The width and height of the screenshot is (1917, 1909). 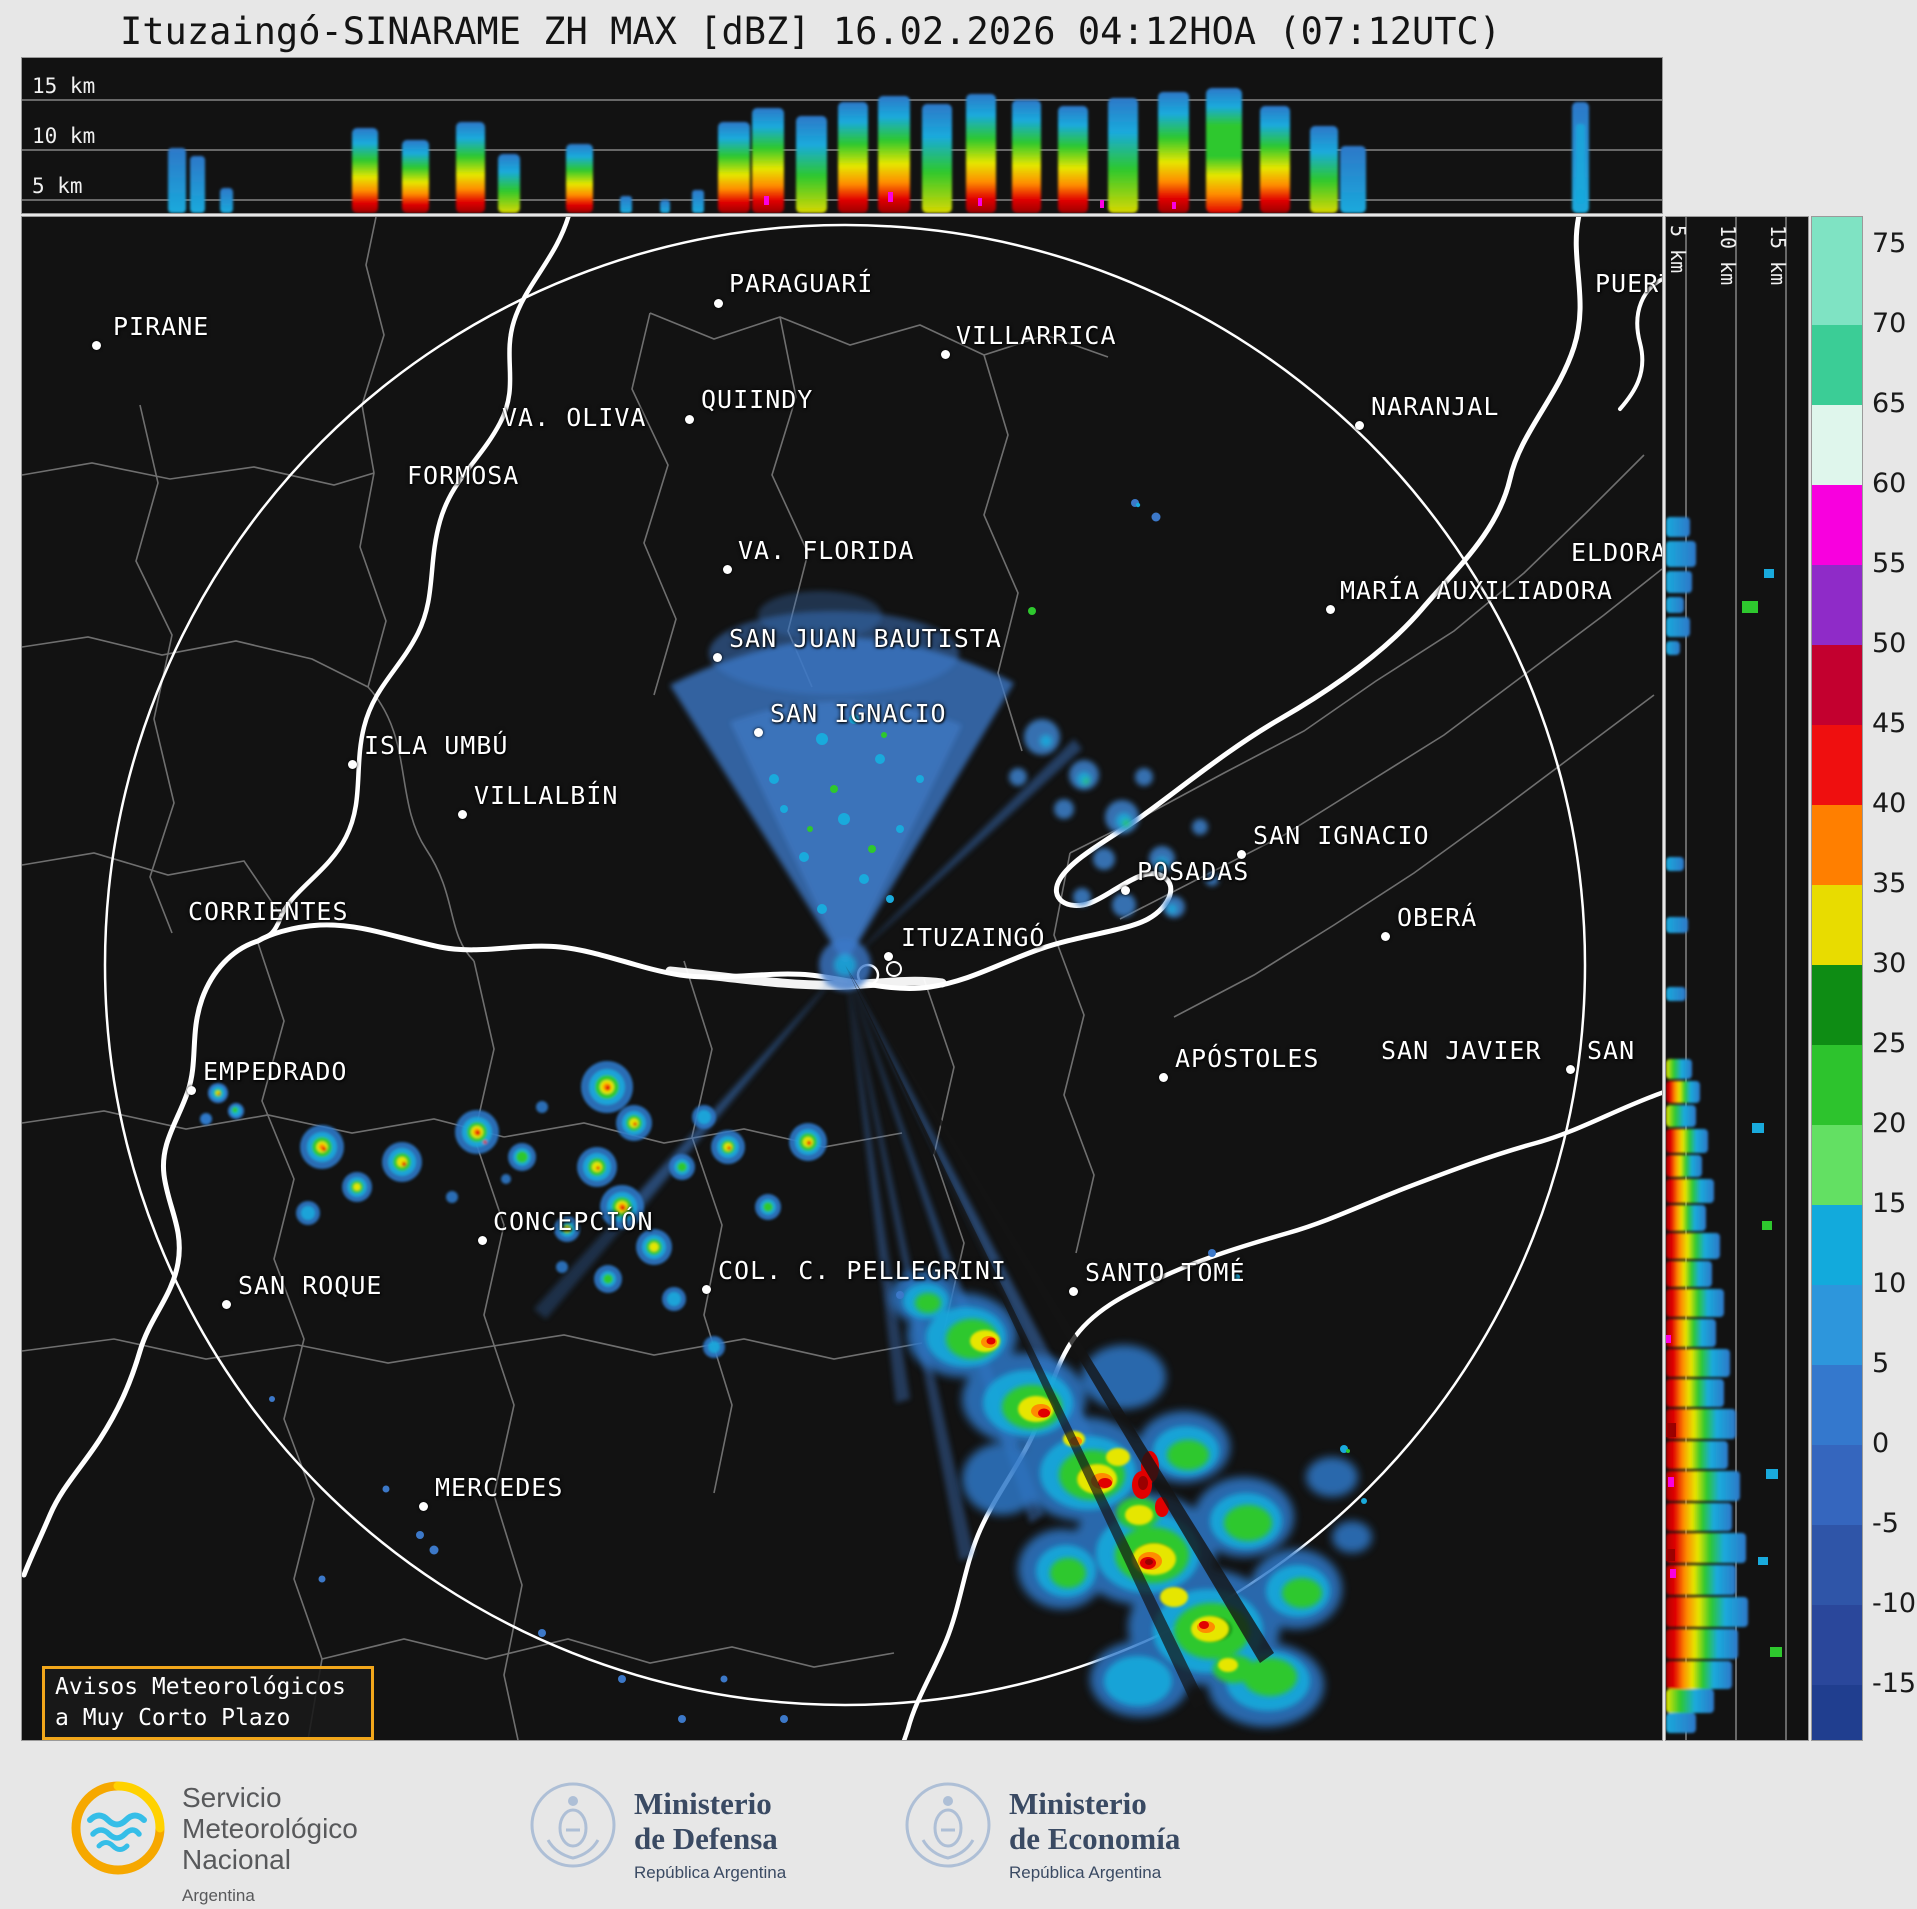 I want to click on city-label-santo-tomé: SANTO TOMÉ, so click(x=1165, y=1272).